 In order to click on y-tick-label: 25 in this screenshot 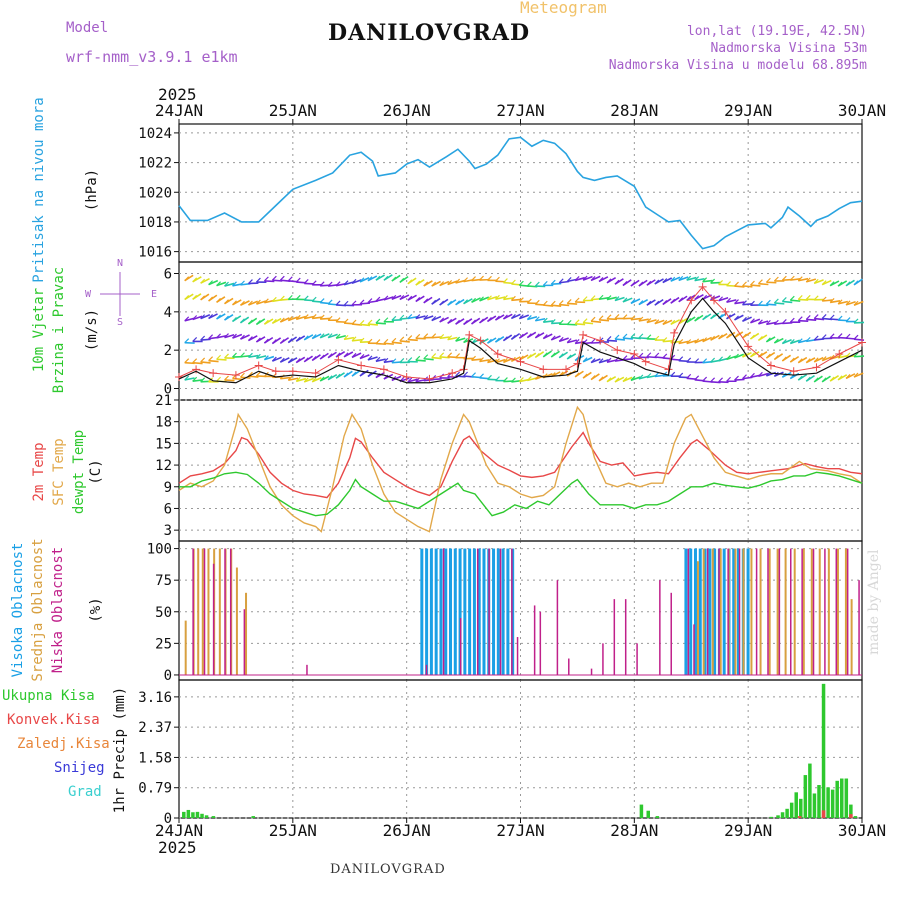, I will do `click(163, 644)`.